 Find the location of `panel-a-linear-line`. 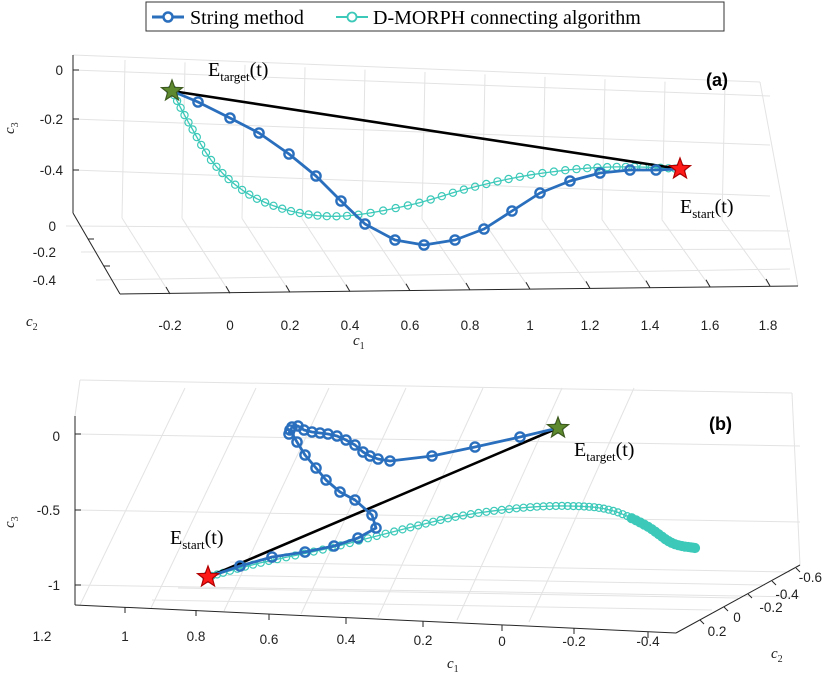

panel-a-linear-line is located at coordinates (426, 130).